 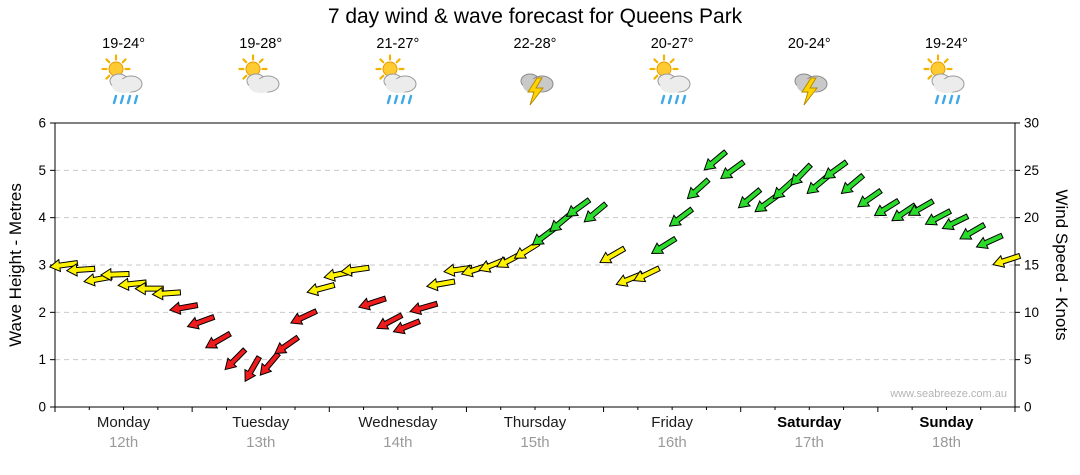 What do you see at coordinates (398, 44) in the screenshot?
I see `day-temp-range: 21-27°` at bounding box center [398, 44].